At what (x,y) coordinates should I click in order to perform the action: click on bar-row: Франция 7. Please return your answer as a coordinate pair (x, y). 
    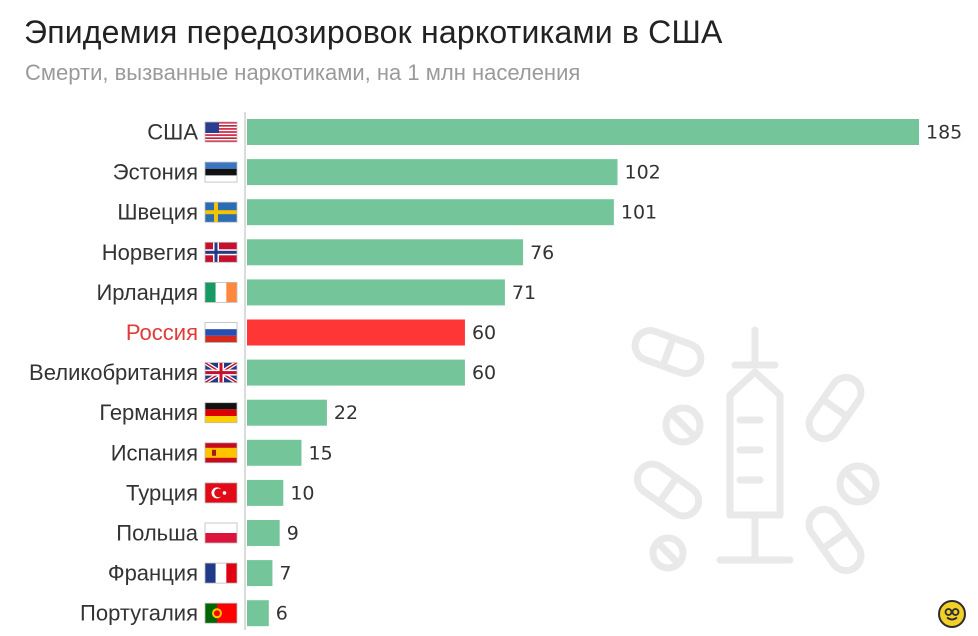
    Looking at the image, I should click on (200, 573).